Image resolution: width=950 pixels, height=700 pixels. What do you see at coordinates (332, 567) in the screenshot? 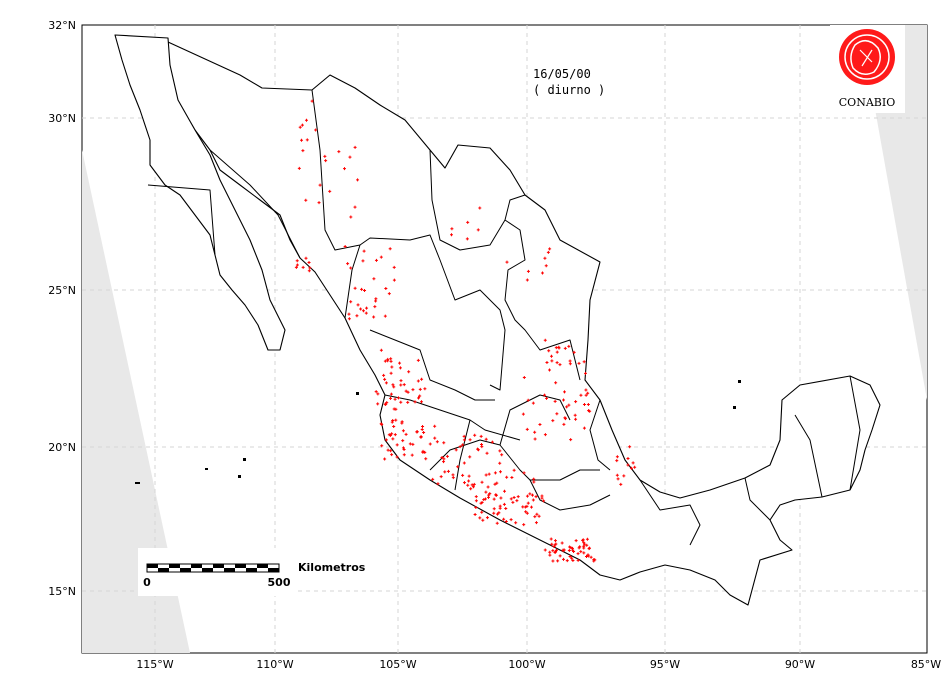
I see `scale-unit: Kilometros` at bounding box center [332, 567].